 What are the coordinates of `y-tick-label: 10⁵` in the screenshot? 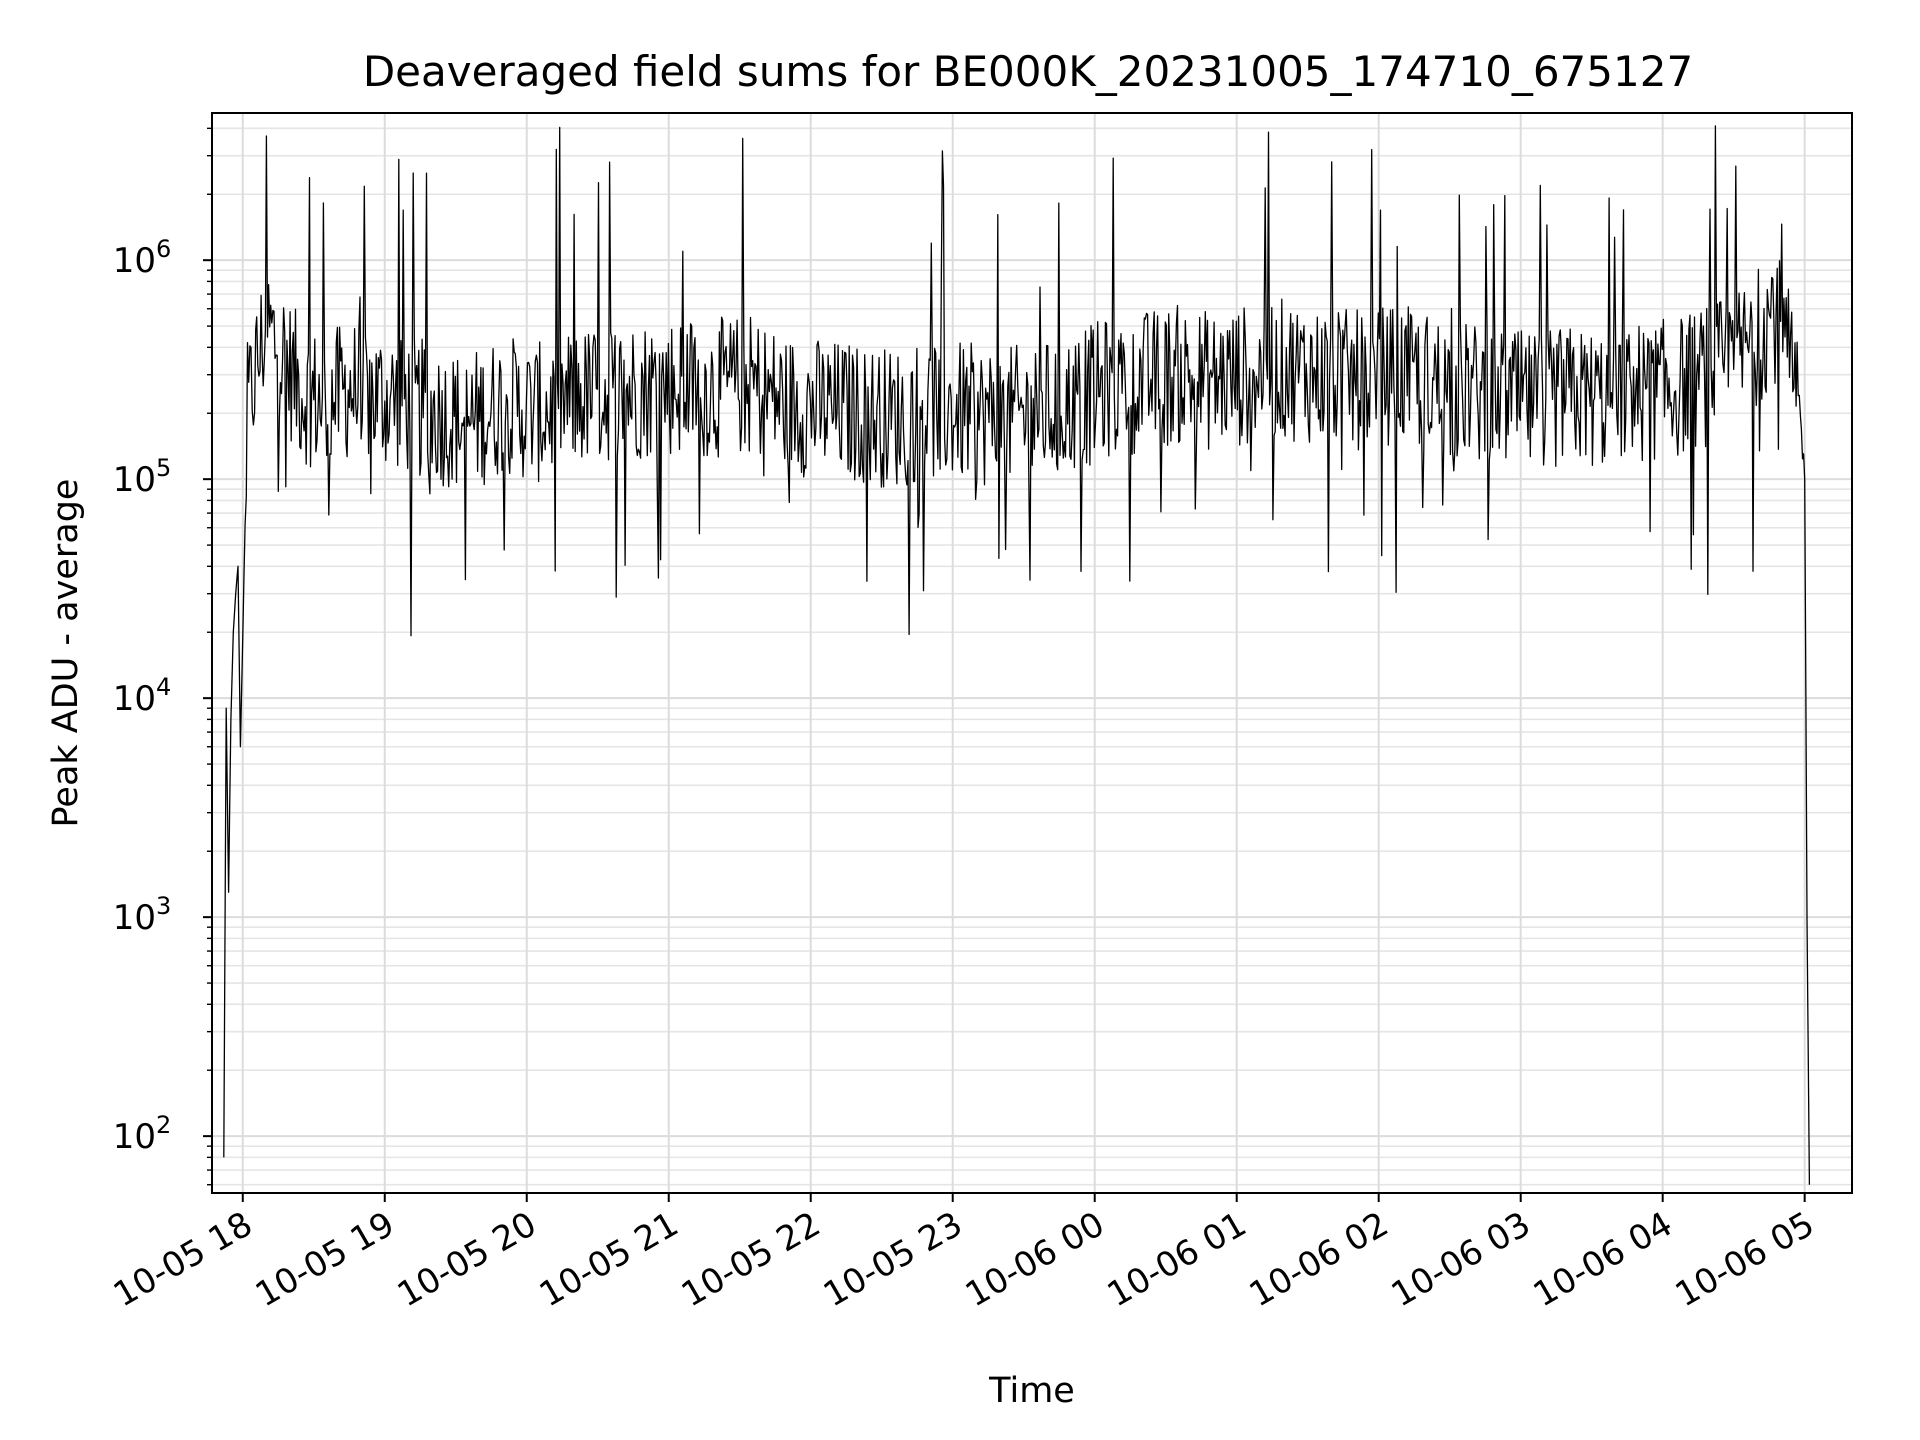 It's located at (142, 477).